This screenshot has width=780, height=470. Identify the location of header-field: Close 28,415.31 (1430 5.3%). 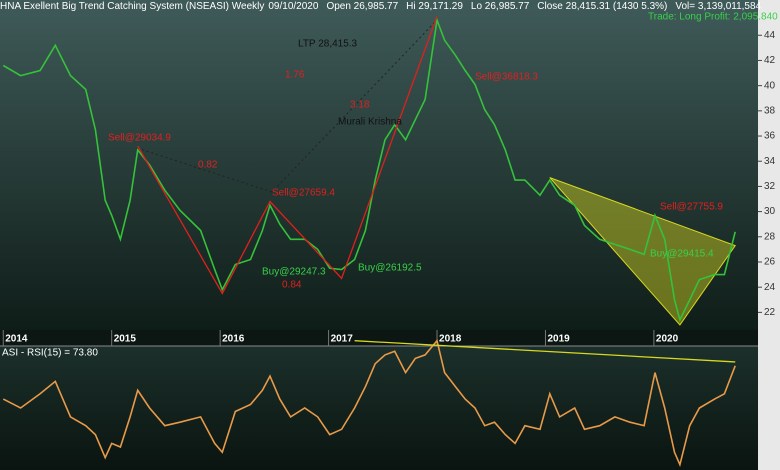
(602, 6).